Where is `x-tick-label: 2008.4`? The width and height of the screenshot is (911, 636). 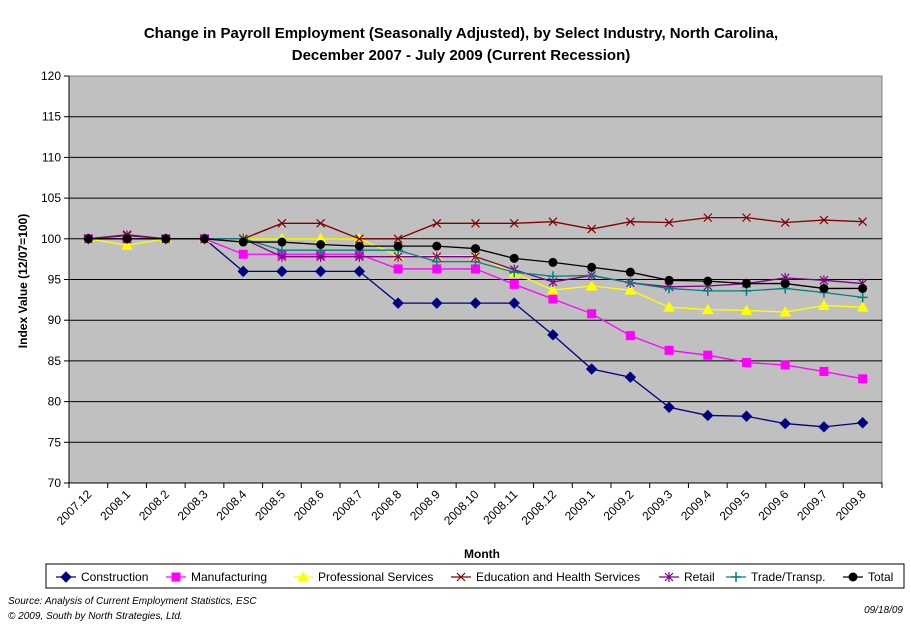 x-tick-label: 2008.4 is located at coordinates (231, 505).